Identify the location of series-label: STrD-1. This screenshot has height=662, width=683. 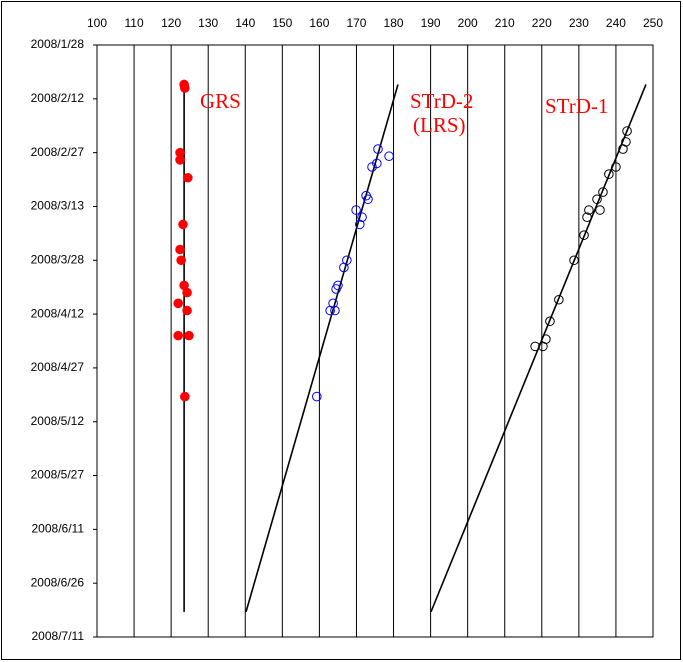
(576, 106).